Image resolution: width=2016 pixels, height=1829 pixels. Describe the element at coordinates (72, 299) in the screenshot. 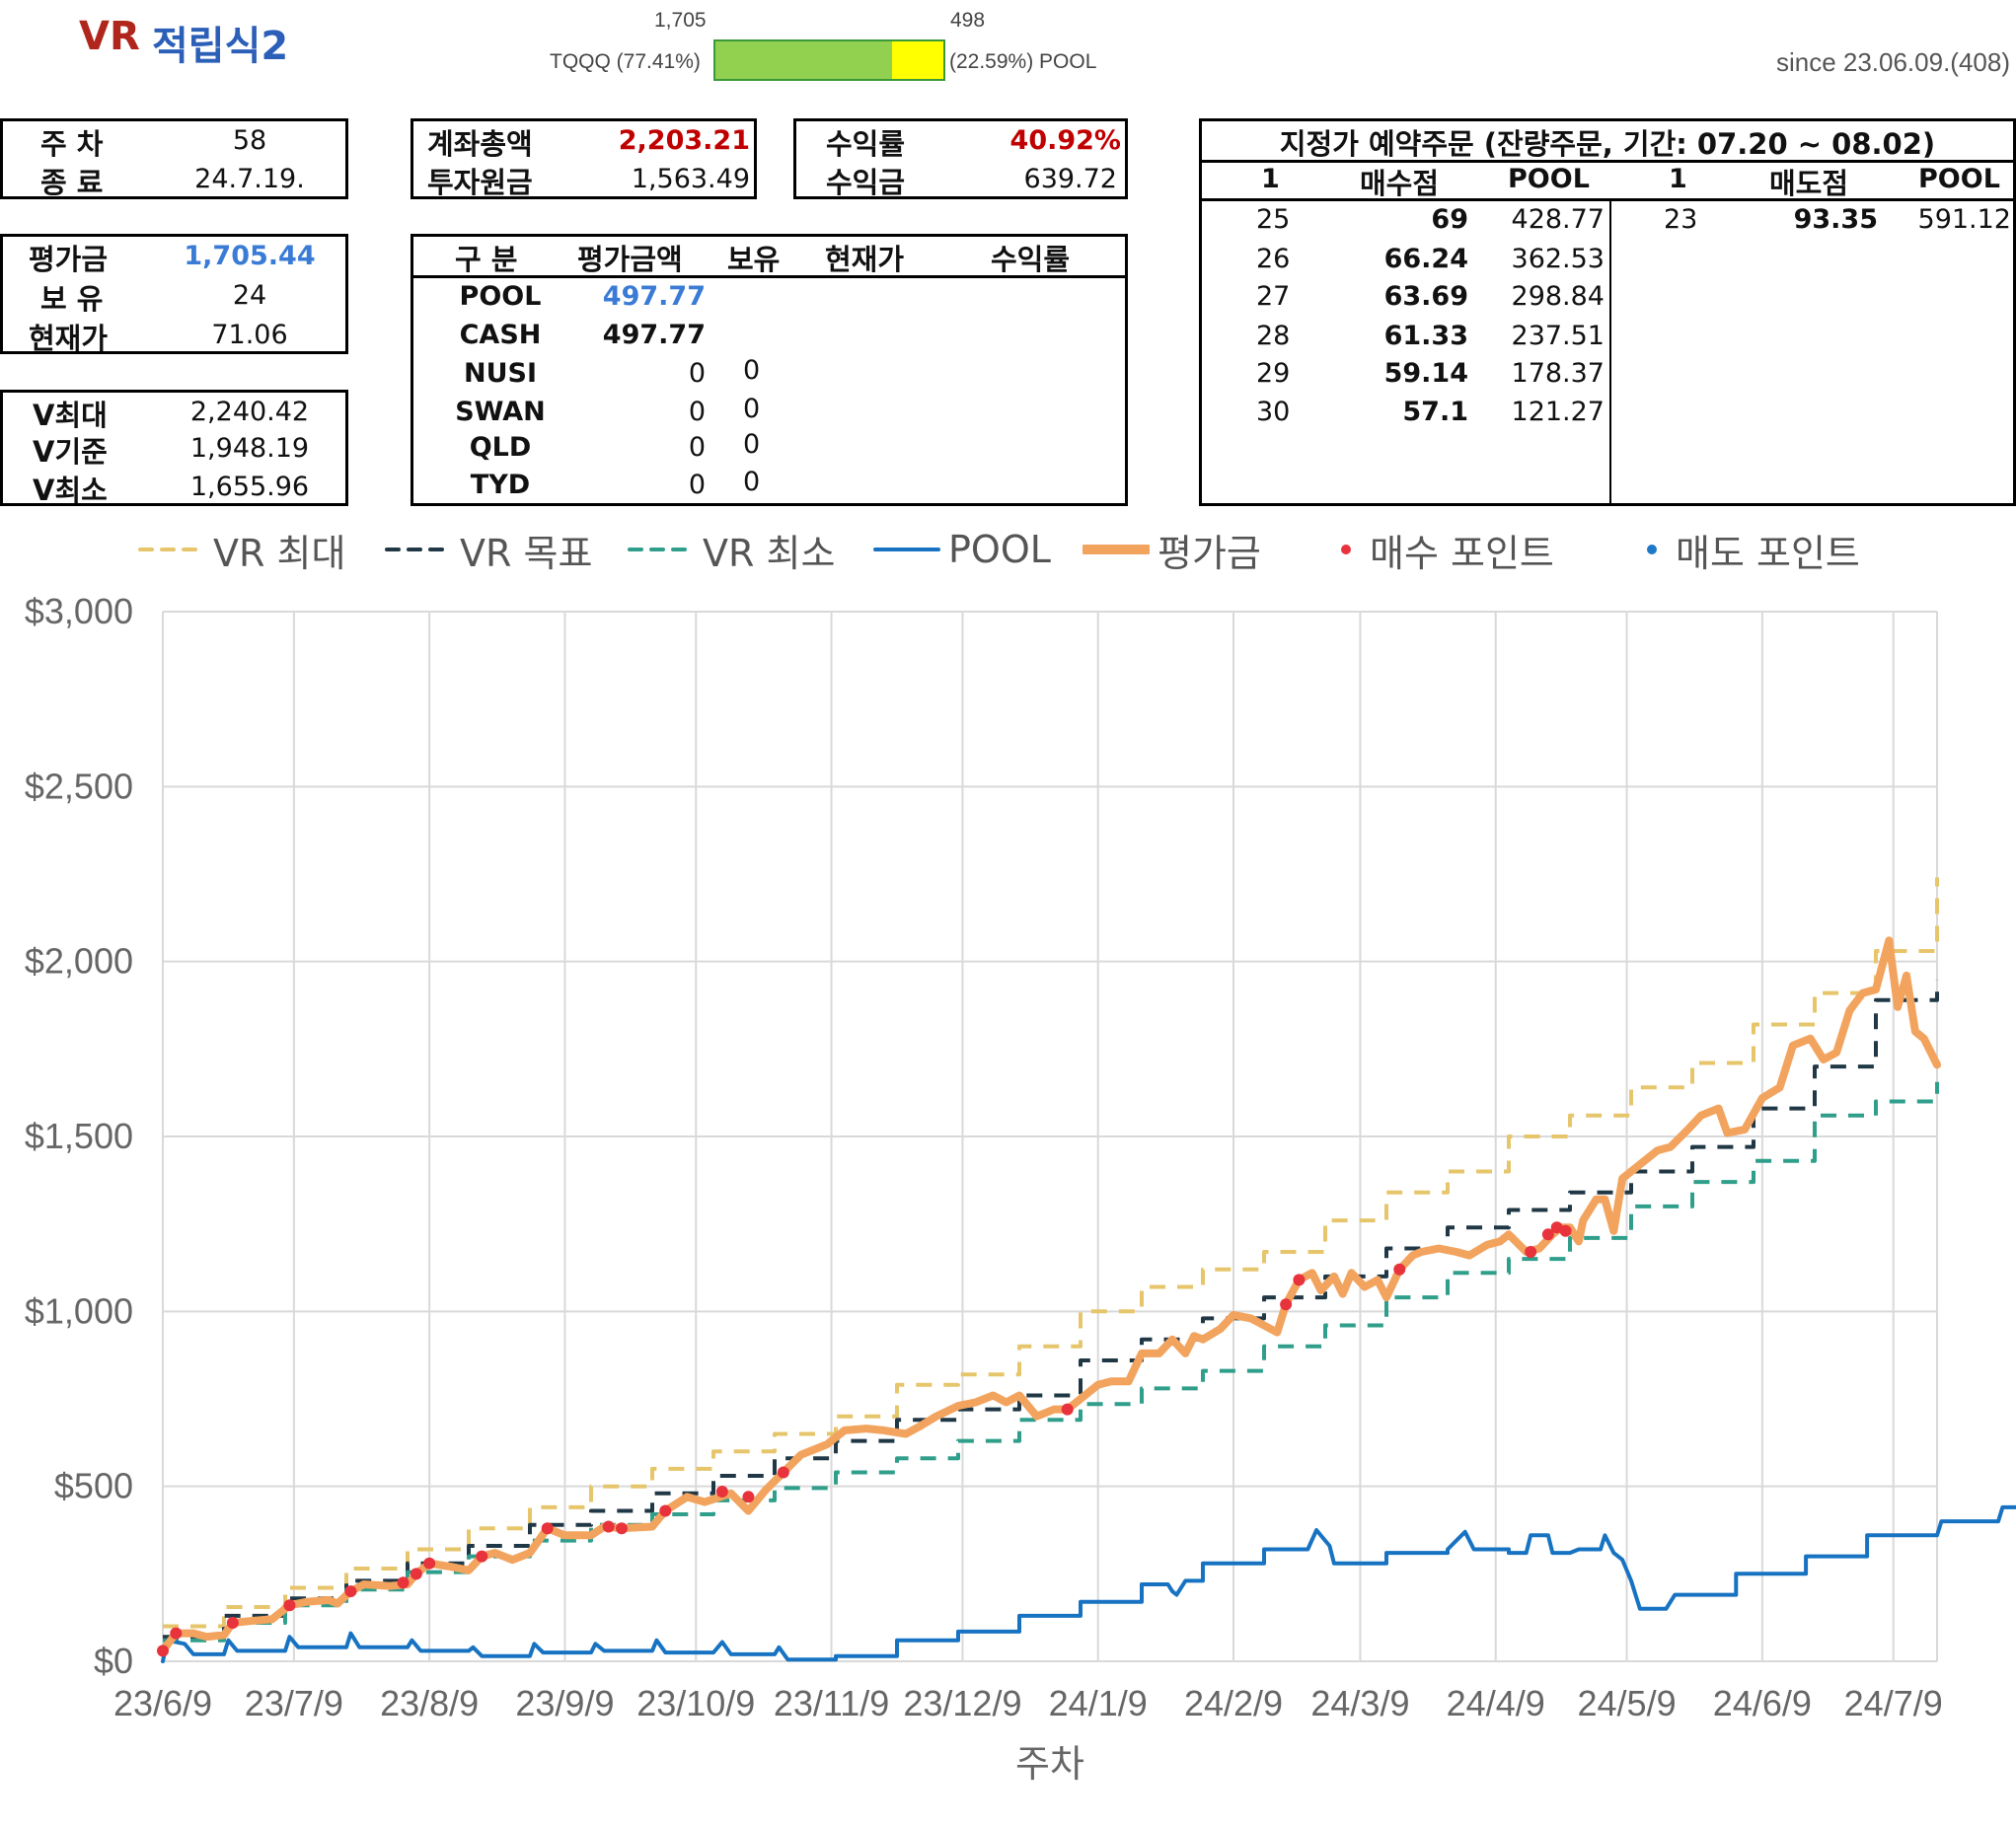

I see `hold-label: 보 유` at that location.